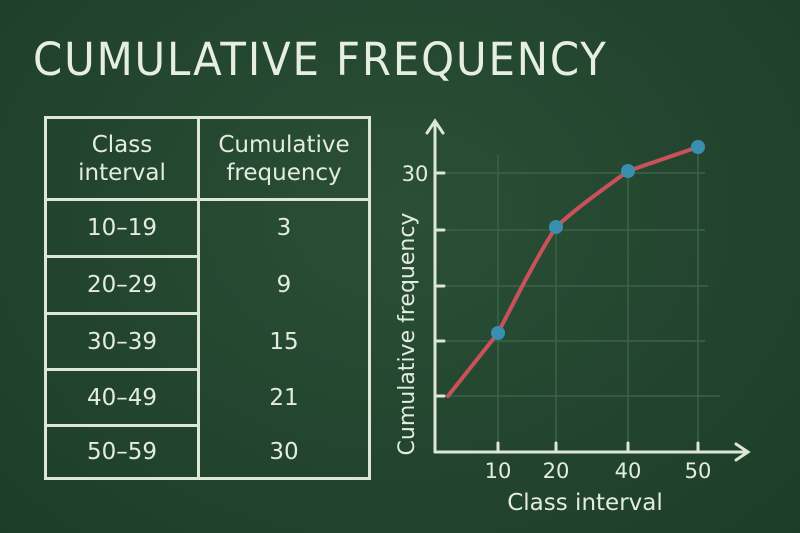 Image resolution: width=800 pixels, height=533 pixels. What do you see at coordinates (284, 228) in the screenshot?
I see `cell-cf: 3` at bounding box center [284, 228].